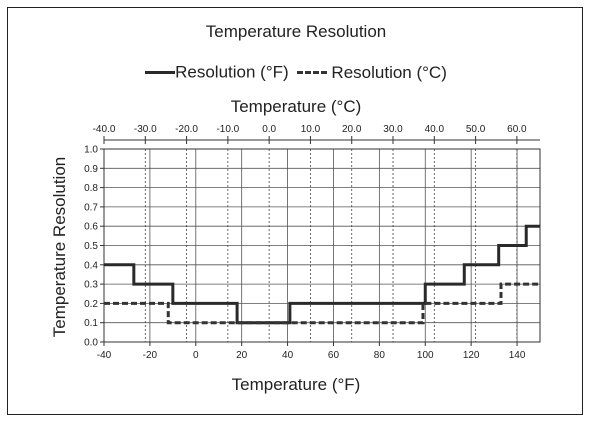 This screenshot has width=592, height=423. I want to click on x-axis-tick-label: 60, so click(334, 355).